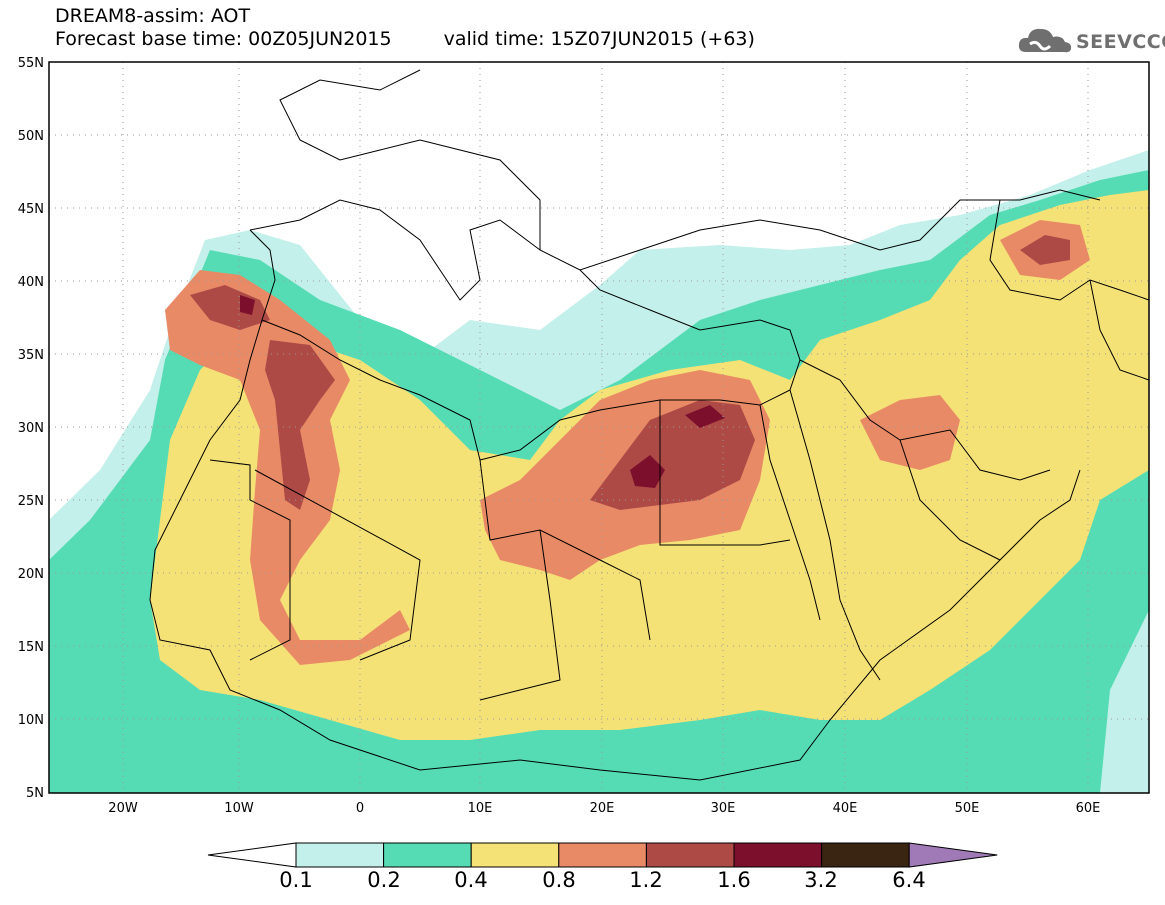  I want to click on colorbar-label-6-4: 6.4, so click(909, 880).